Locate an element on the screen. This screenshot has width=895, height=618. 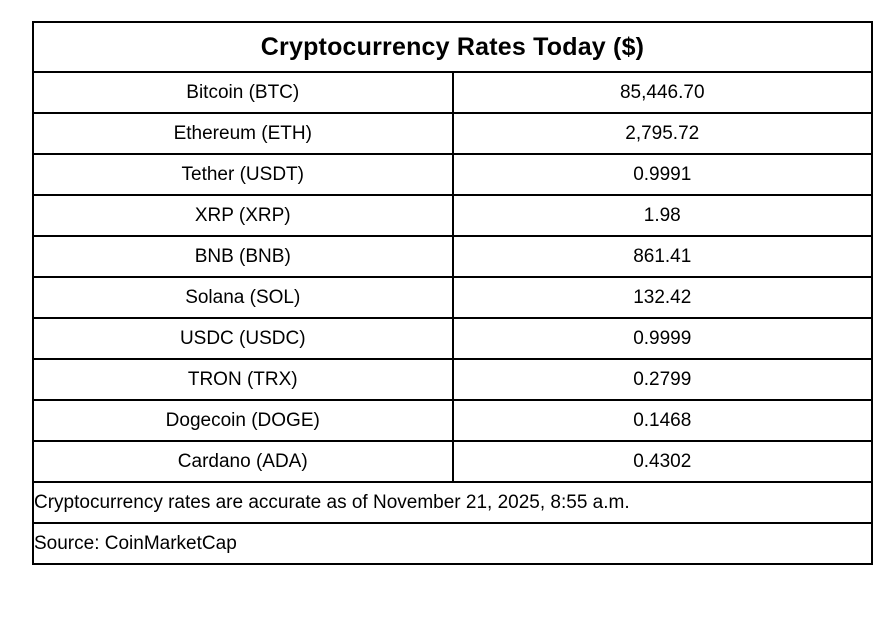
table-header: Cryptocurrency Rates Today ($) is located at coordinates (452, 47).